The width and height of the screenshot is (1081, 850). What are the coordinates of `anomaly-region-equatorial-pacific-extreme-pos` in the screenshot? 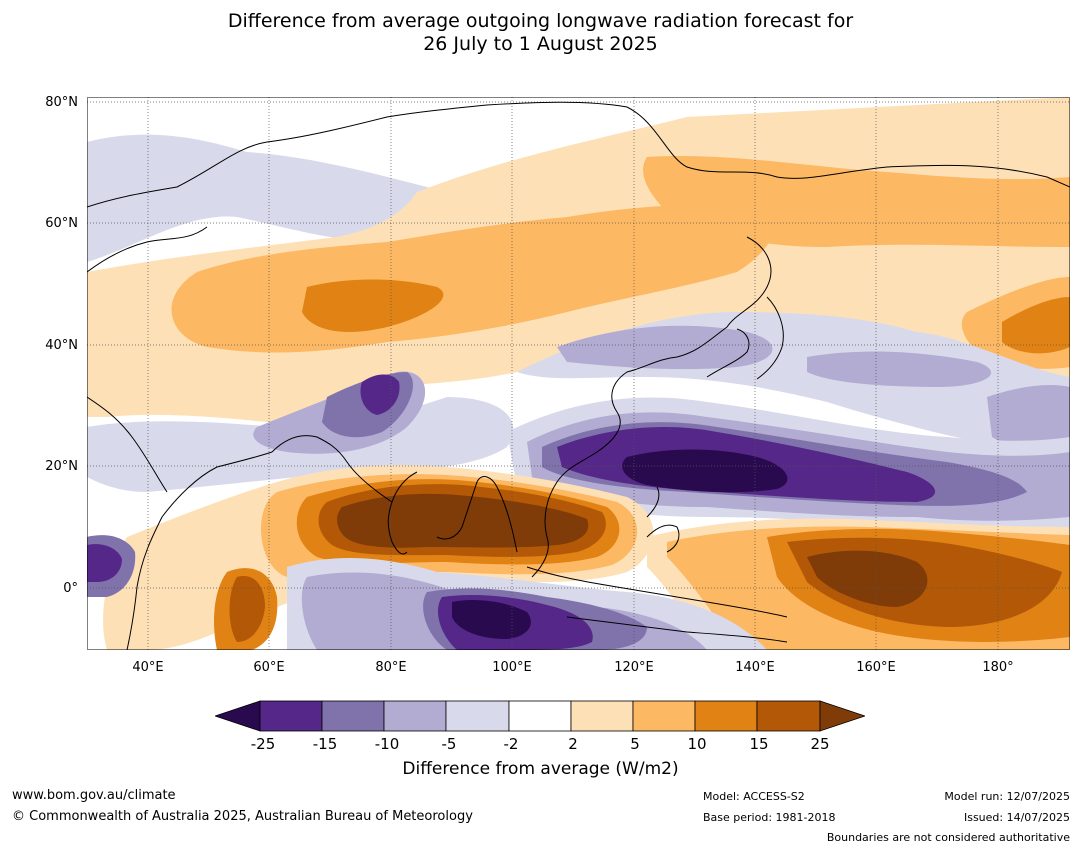 It's located at (867, 578).